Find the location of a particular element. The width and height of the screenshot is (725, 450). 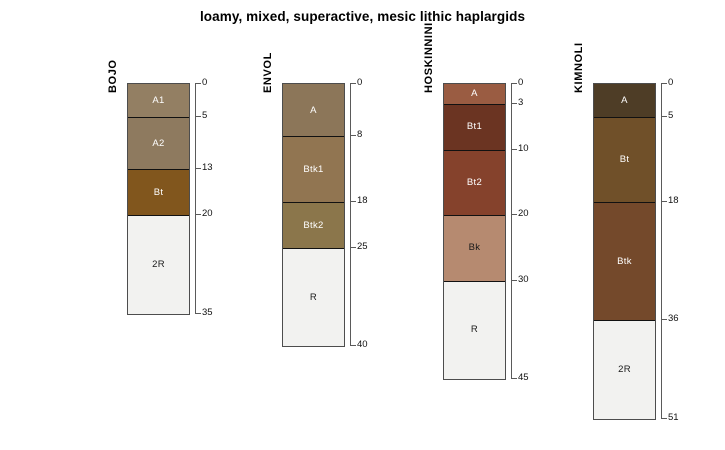

depth-tick-label: 30 is located at coordinates (523, 279).